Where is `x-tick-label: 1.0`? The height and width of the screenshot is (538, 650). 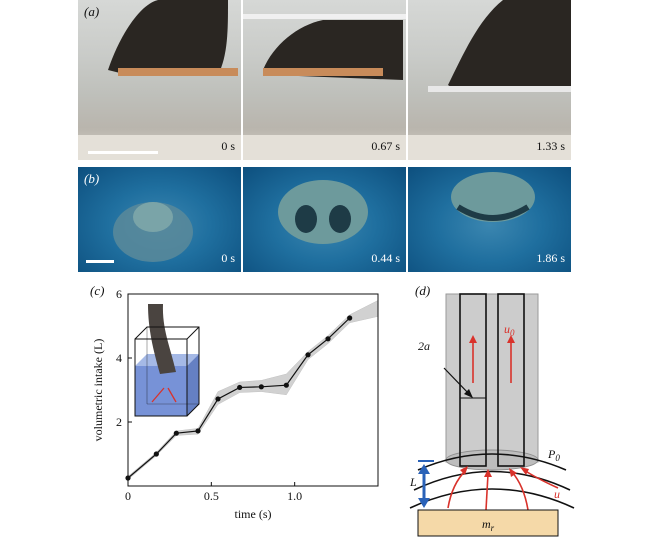 x-tick-label: 1.0 is located at coordinates (294, 496).